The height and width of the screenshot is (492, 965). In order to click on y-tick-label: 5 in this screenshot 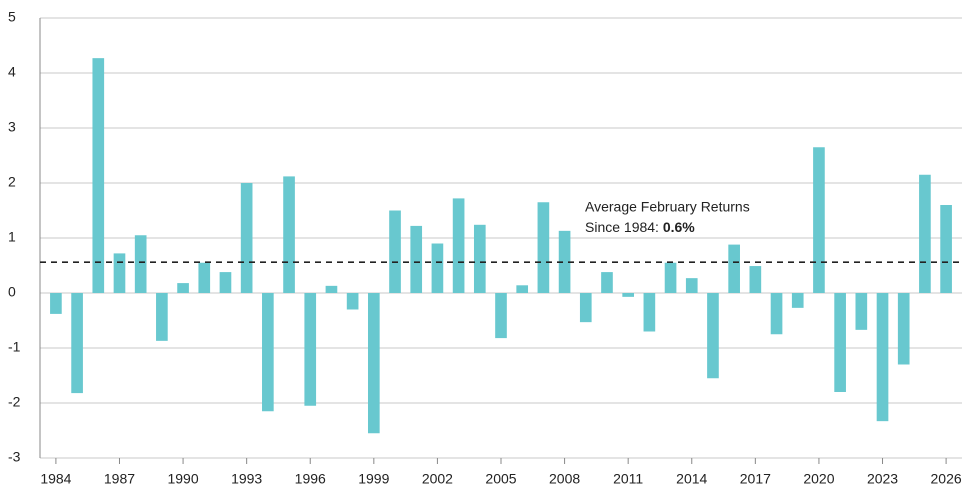, I will do `click(12, 17)`.